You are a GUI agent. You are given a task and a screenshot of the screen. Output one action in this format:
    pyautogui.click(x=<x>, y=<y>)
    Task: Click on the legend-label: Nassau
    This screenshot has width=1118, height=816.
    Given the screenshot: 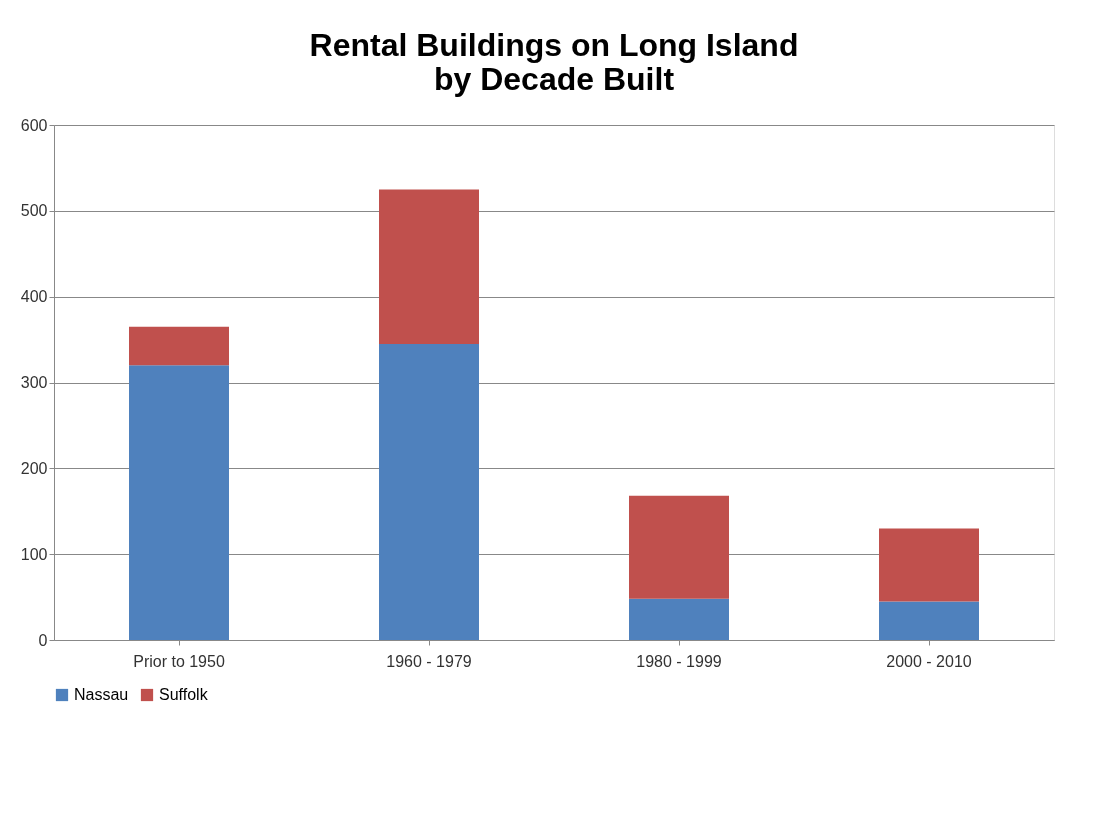 What is the action you would take?
    pyautogui.click(x=101, y=694)
    